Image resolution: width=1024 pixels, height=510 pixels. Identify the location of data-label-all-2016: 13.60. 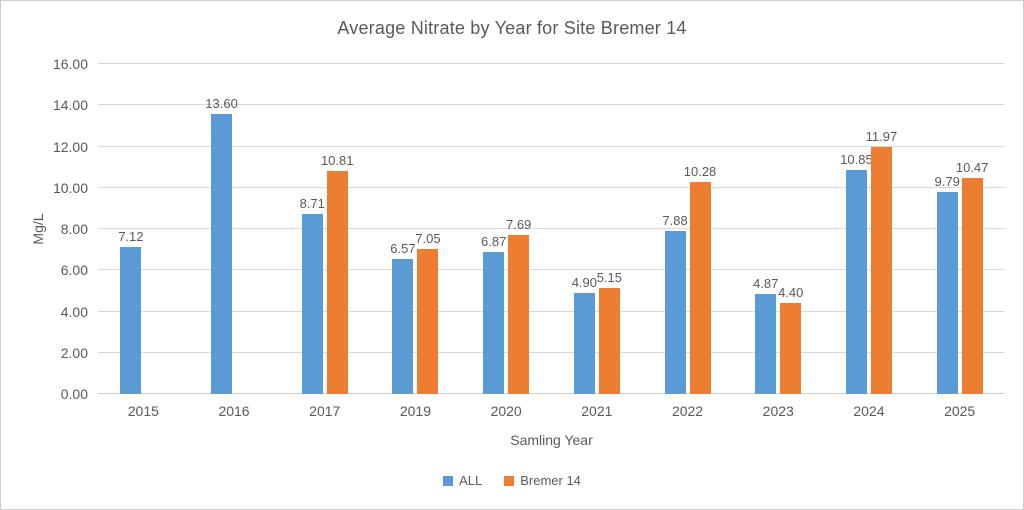
(221, 103).